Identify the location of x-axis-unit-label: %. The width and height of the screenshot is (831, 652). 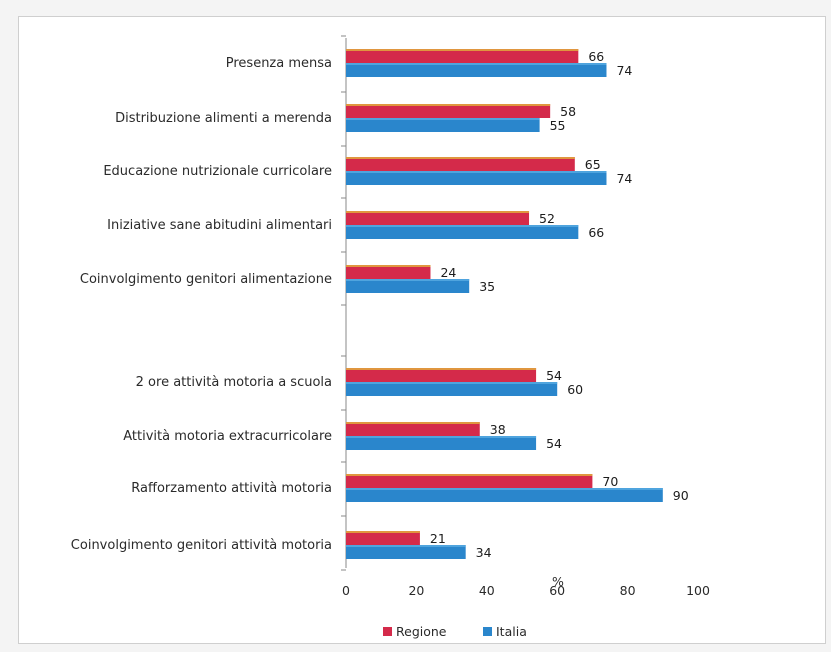
(558, 581).